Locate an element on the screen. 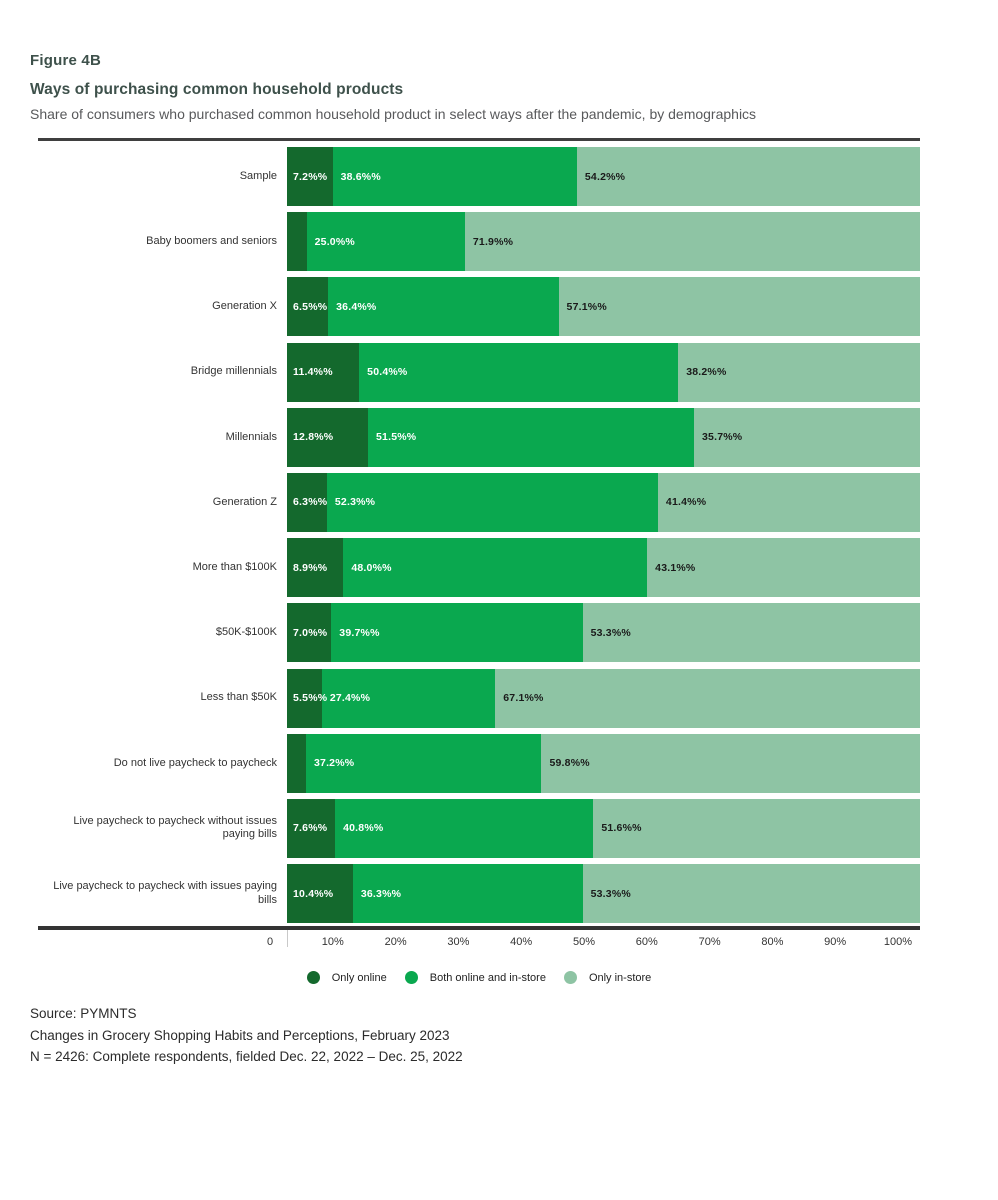 The height and width of the screenshot is (1200, 998). chart-row: Less than $50K 5.5%% 27.4%% 67.1%% is located at coordinates (479, 698).